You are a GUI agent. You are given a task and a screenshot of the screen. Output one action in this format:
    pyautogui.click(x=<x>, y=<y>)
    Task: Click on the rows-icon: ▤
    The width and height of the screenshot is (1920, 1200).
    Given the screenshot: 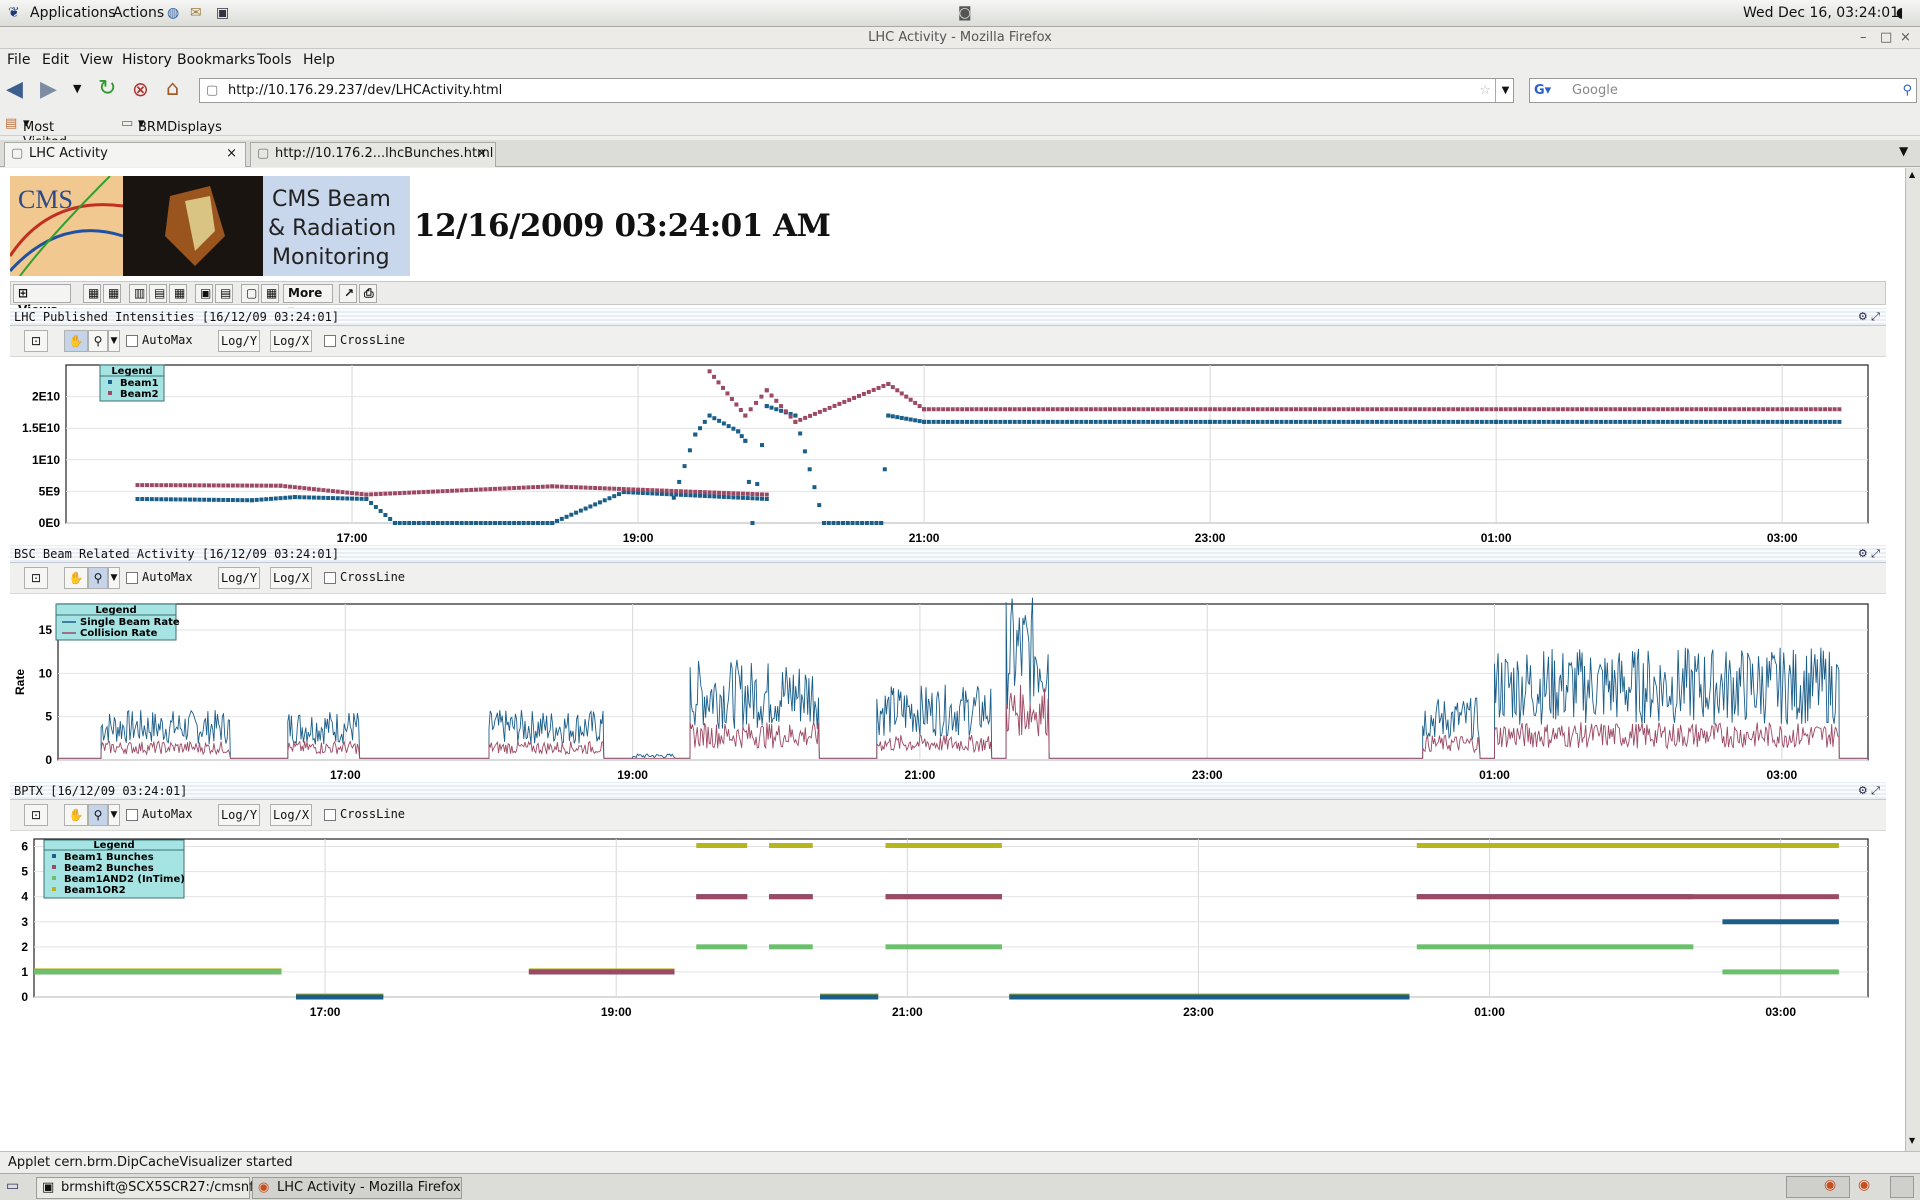 What is the action you would take?
    pyautogui.click(x=158, y=293)
    